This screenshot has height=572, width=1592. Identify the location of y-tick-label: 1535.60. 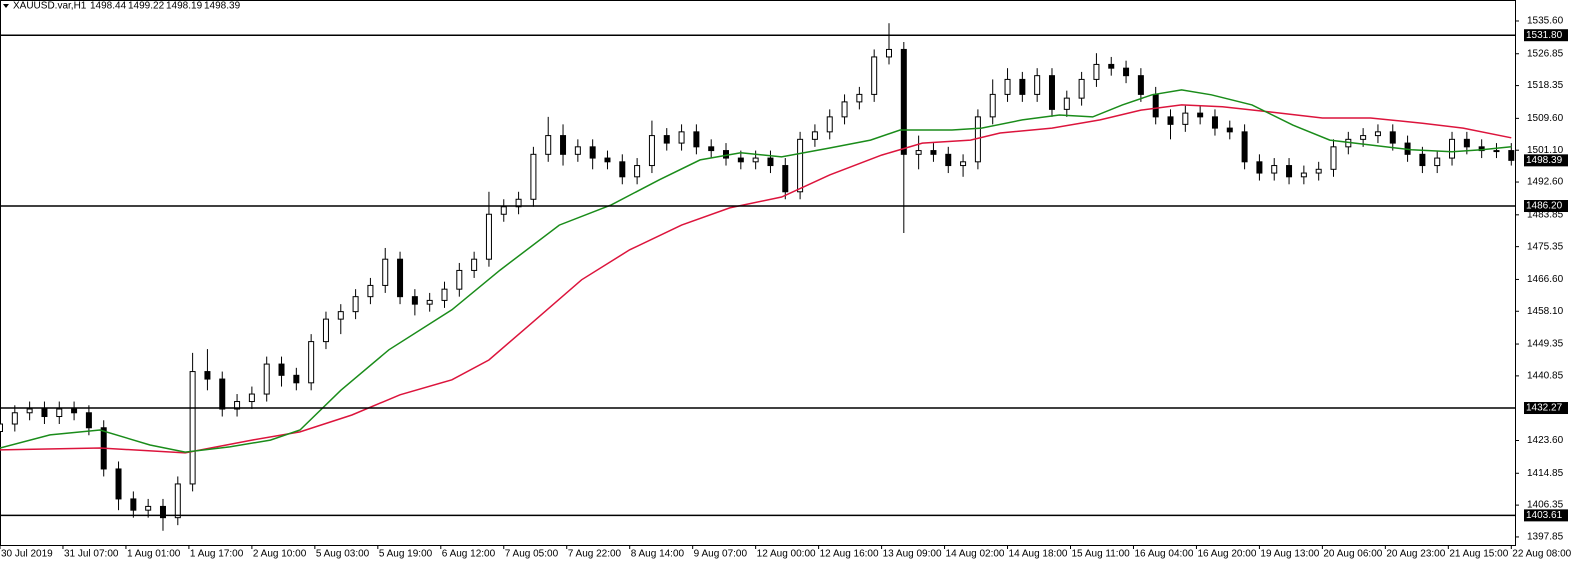
(1545, 21).